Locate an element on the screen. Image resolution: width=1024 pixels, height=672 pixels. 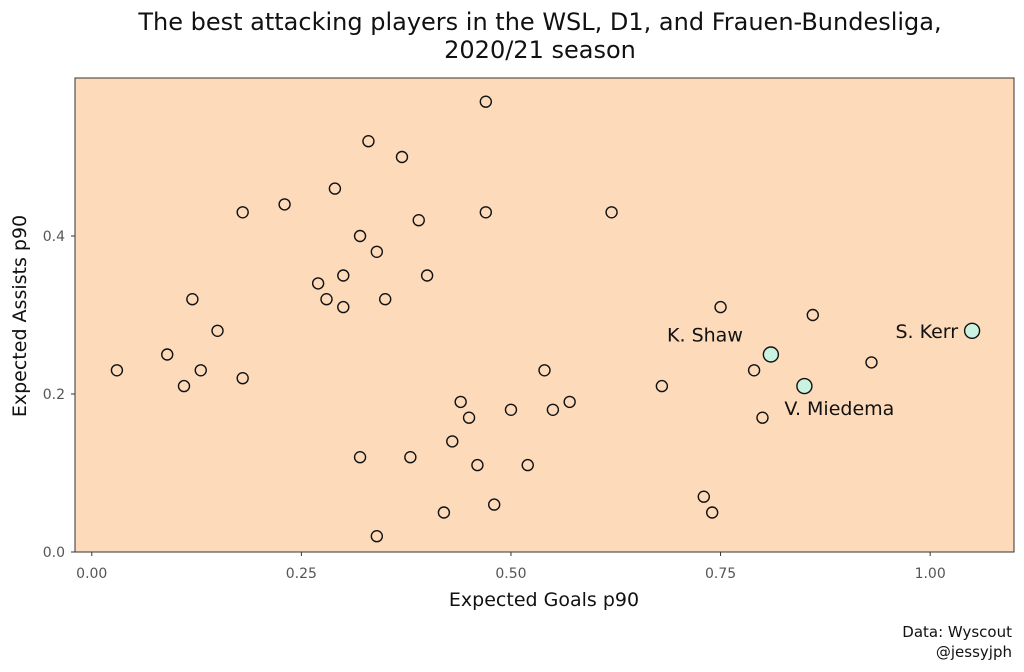
y-axis-ticks: 0.0 0.2 0.4 is located at coordinates (59, 395).